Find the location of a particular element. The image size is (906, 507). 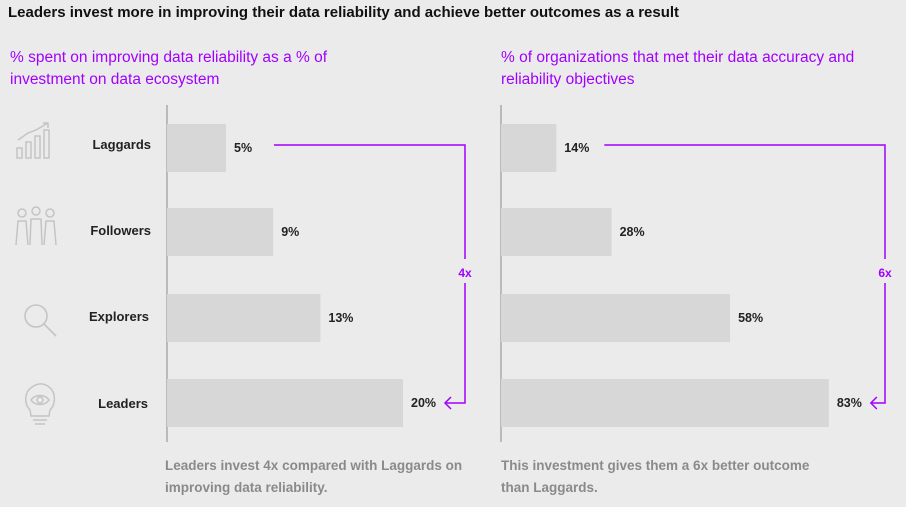

category-label-leaders: Leaders is located at coordinates (123, 403).